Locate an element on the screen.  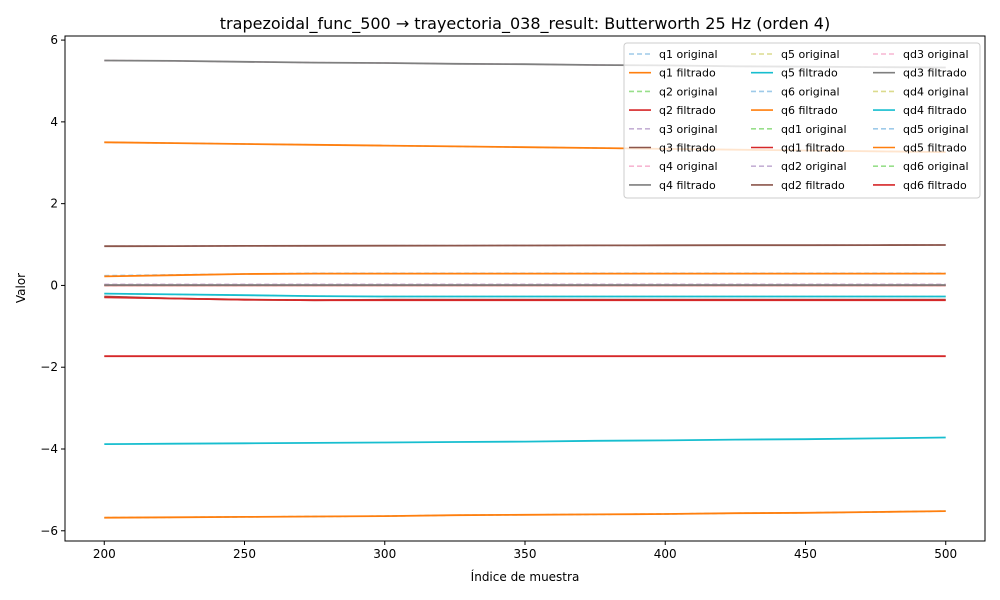
legend-label: qd6 original is located at coordinates (936, 166).